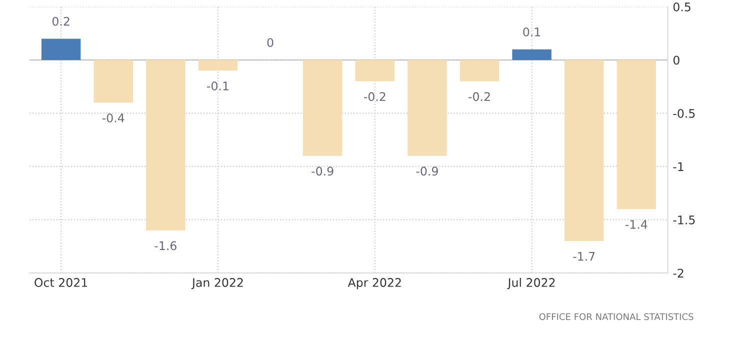 This screenshot has width=742, height=337. What do you see at coordinates (684, 113) in the screenshot?
I see `y-tick-label: -0.5` at bounding box center [684, 113].